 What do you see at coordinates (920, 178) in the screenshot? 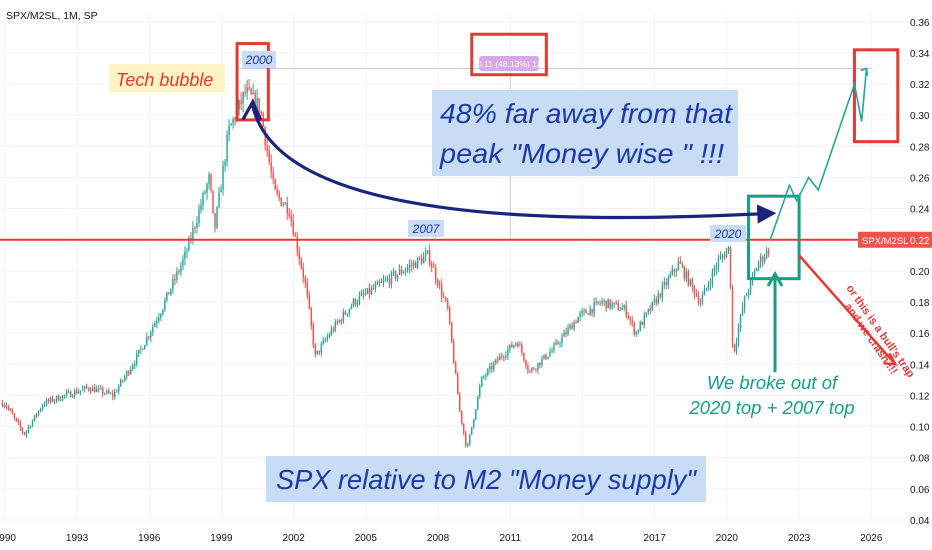
I see `y-tick-label: 0.26` at bounding box center [920, 178].